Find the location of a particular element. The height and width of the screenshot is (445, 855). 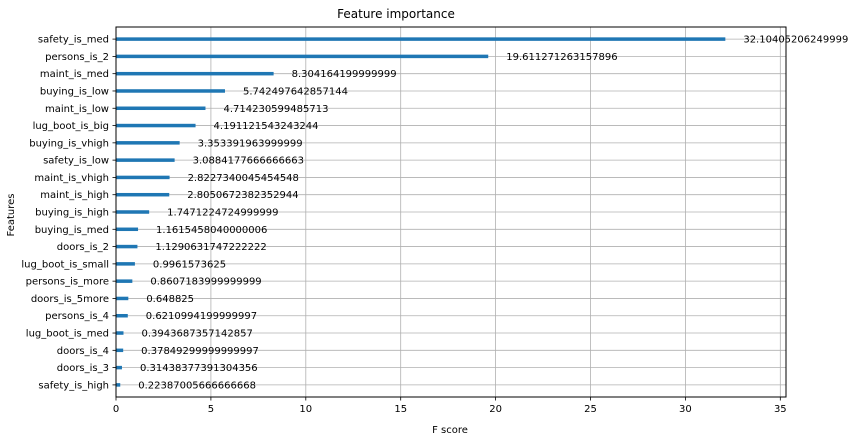

x-tick-labels: 0 5 10 15 20 25 30 35 is located at coordinates (450, 406).